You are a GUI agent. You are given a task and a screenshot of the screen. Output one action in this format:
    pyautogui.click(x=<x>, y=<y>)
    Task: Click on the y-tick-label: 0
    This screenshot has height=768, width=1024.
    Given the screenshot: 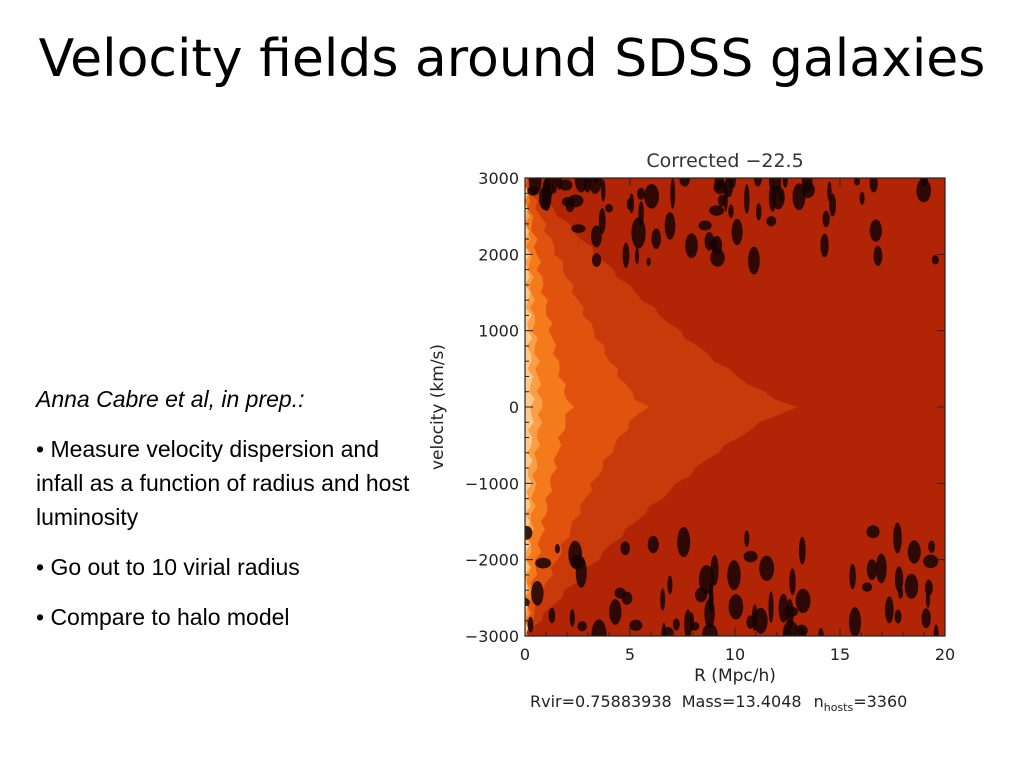 What is the action you would take?
    pyautogui.click(x=514, y=407)
    